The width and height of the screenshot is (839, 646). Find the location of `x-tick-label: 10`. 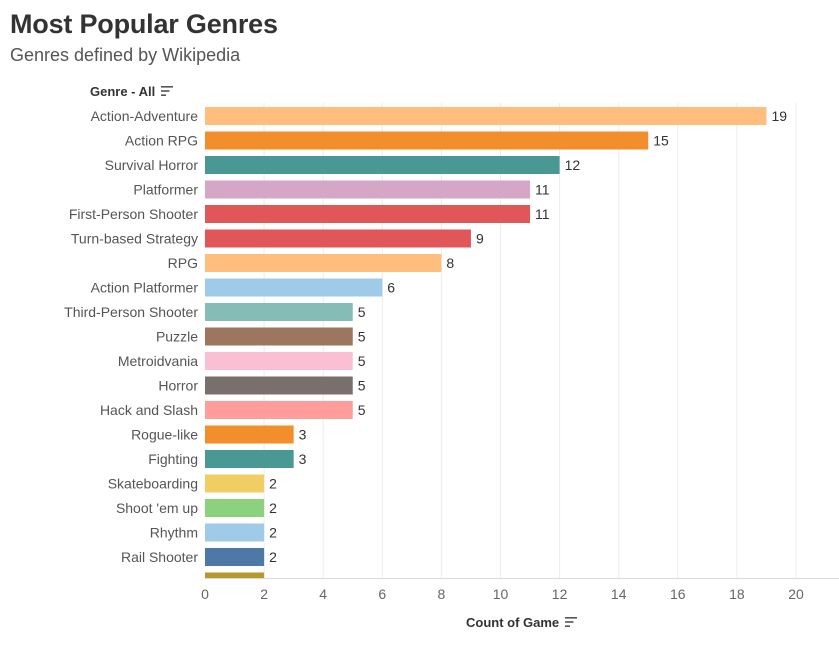

x-tick-label: 10 is located at coordinates (501, 594).